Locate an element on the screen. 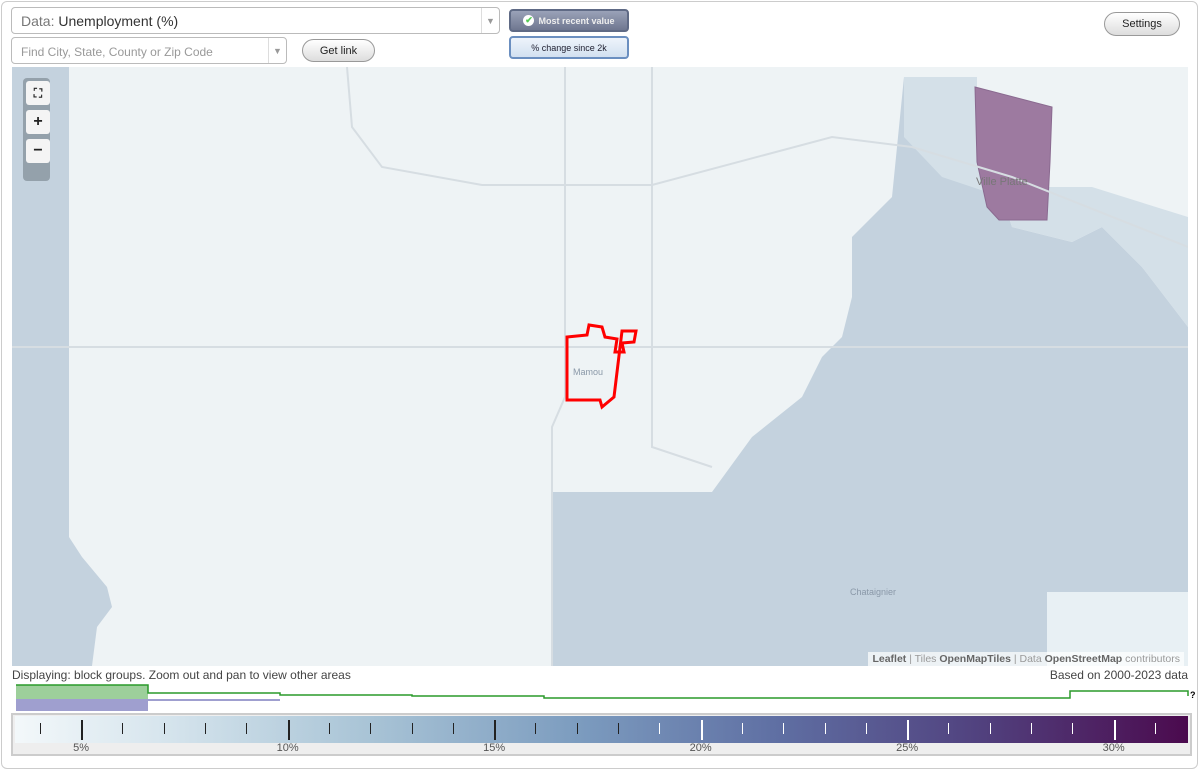 This screenshot has height=771, width=1200. region-ville-platte is located at coordinates (1013, 153).